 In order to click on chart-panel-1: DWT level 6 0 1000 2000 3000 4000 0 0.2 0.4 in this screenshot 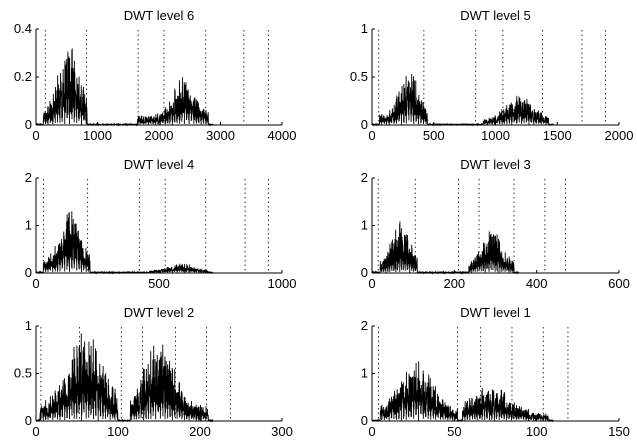, I will do `click(155, 75)`.